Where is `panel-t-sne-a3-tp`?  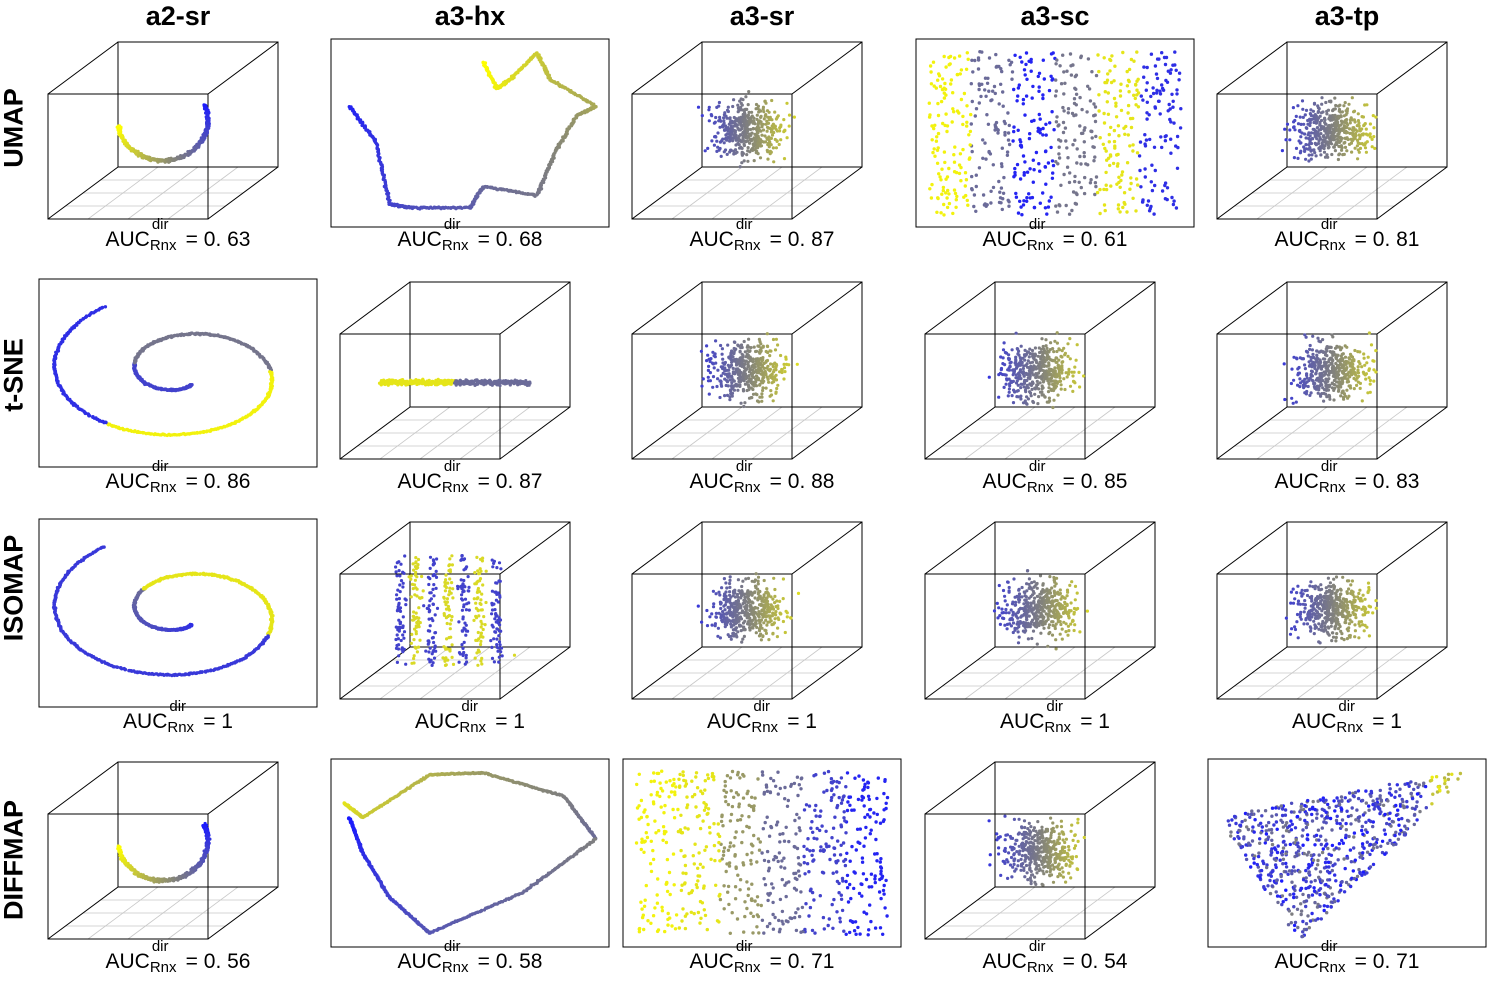 panel-t-sne-a3-tp is located at coordinates (1347, 373).